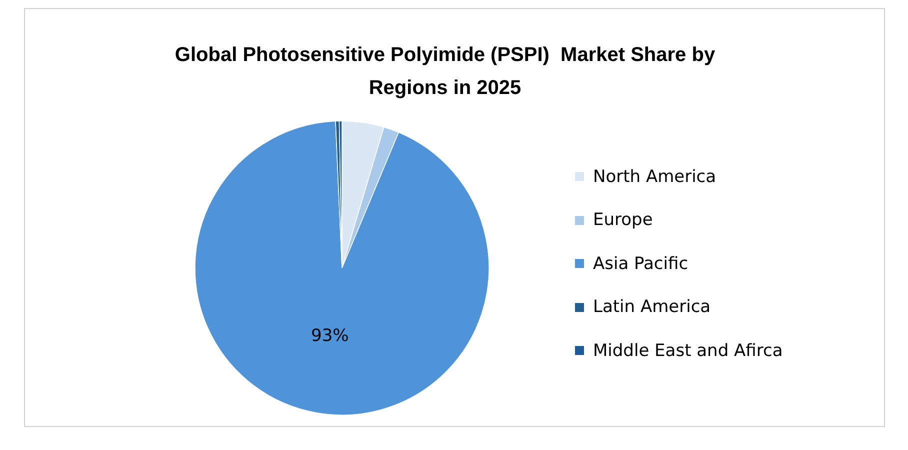 This screenshot has height=450, width=908. I want to click on chart-title: Global Photosensitive Polyimide (PSPI) Market Share by Regions in 2025, so click(445, 72).